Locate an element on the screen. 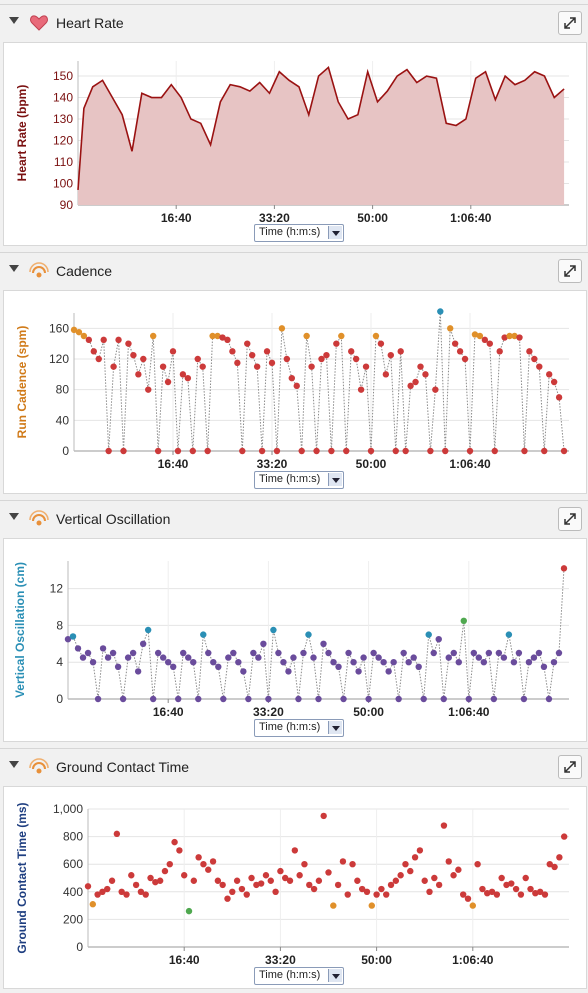  chevron-down-icon is located at coordinates (335, 479).